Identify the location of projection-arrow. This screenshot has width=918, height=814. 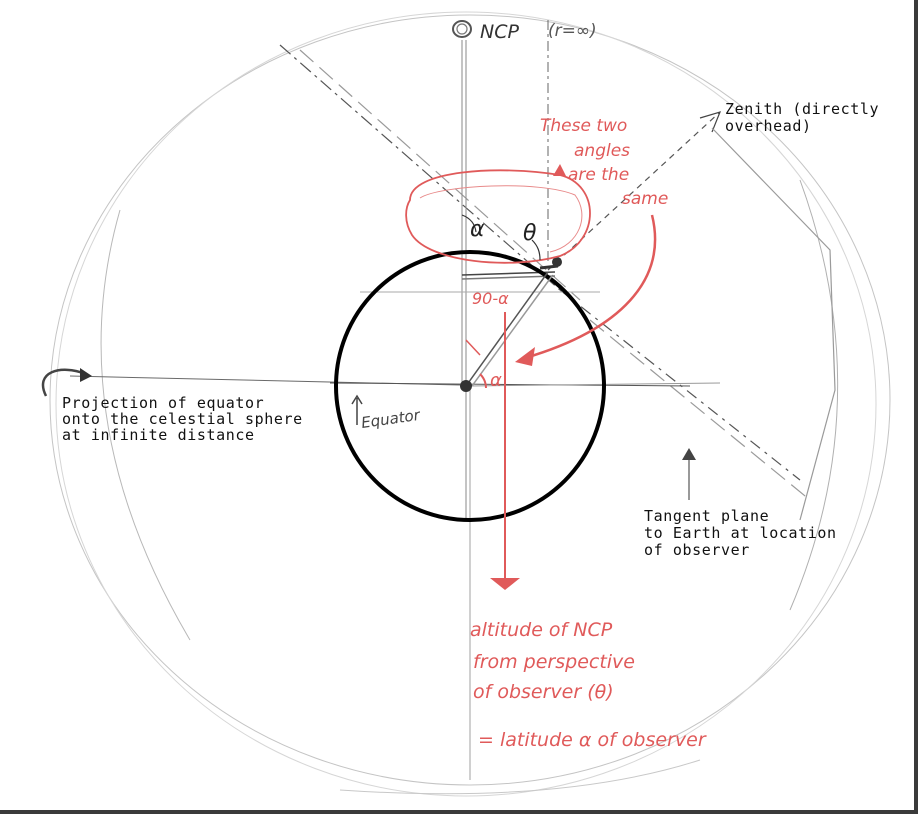
(64, 382).